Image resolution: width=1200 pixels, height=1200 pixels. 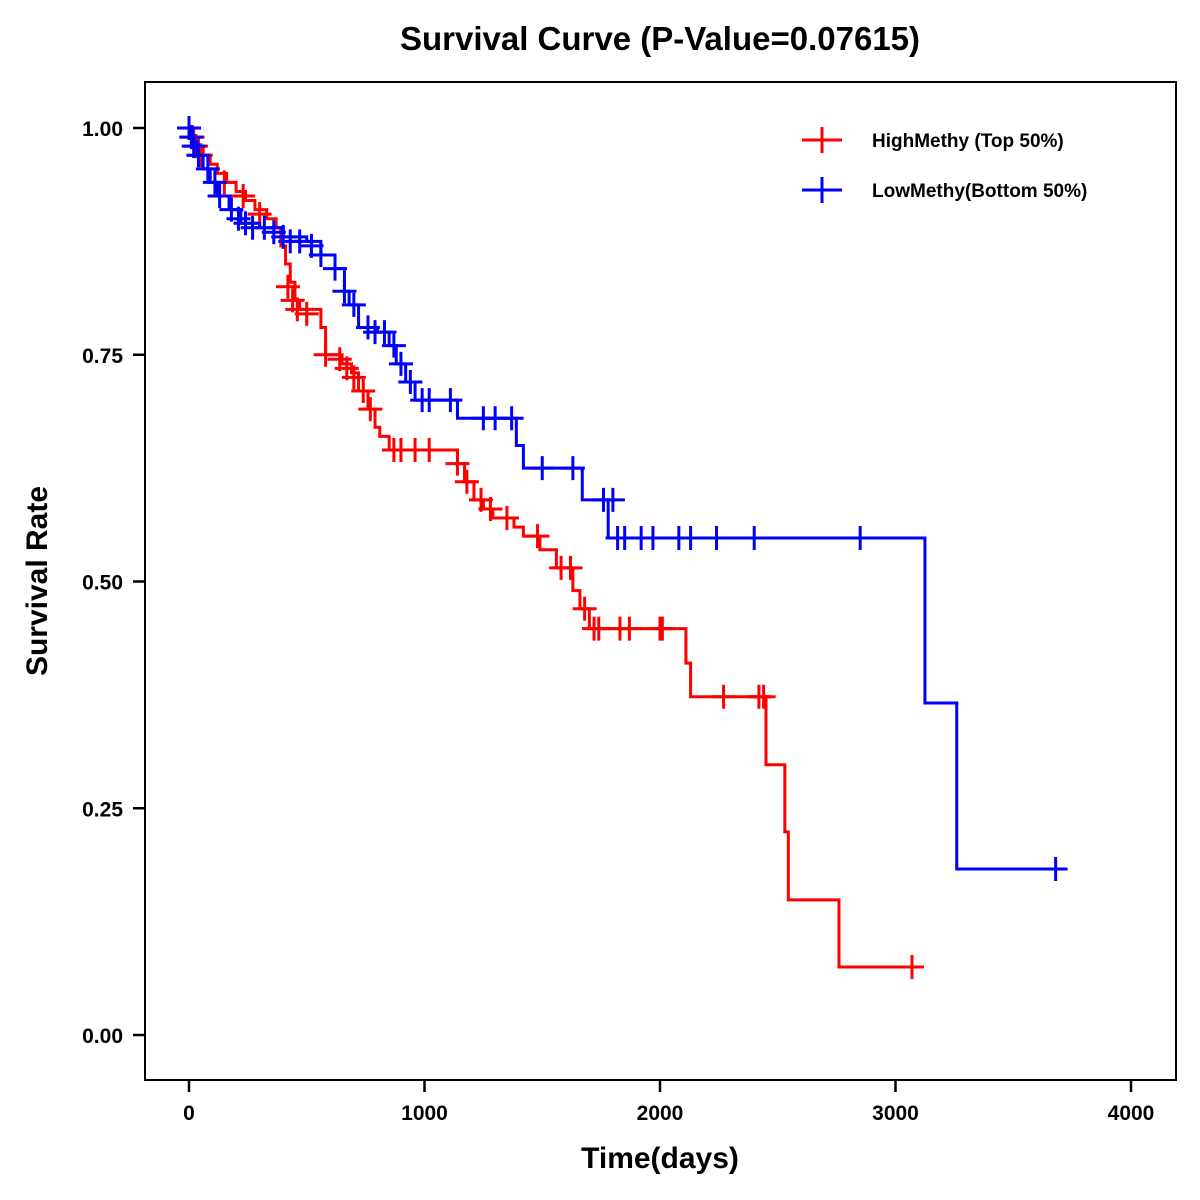 I want to click on y-axis: 0.00 0.25 0.50 0.75 1.00, so click(x=113, y=583).